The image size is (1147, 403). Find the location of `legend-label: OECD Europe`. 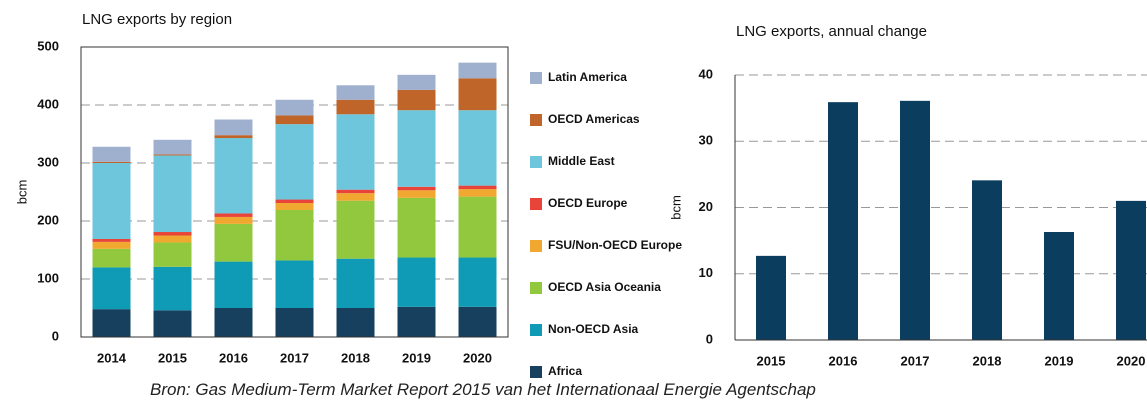

legend-label: OECD Europe is located at coordinates (588, 203).